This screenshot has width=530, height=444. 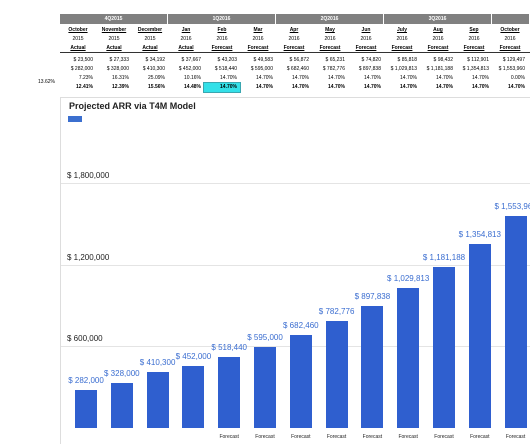 What do you see at coordinates (186, 30) in the screenshot?
I see `month-cell: Jan` at bounding box center [186, 30].